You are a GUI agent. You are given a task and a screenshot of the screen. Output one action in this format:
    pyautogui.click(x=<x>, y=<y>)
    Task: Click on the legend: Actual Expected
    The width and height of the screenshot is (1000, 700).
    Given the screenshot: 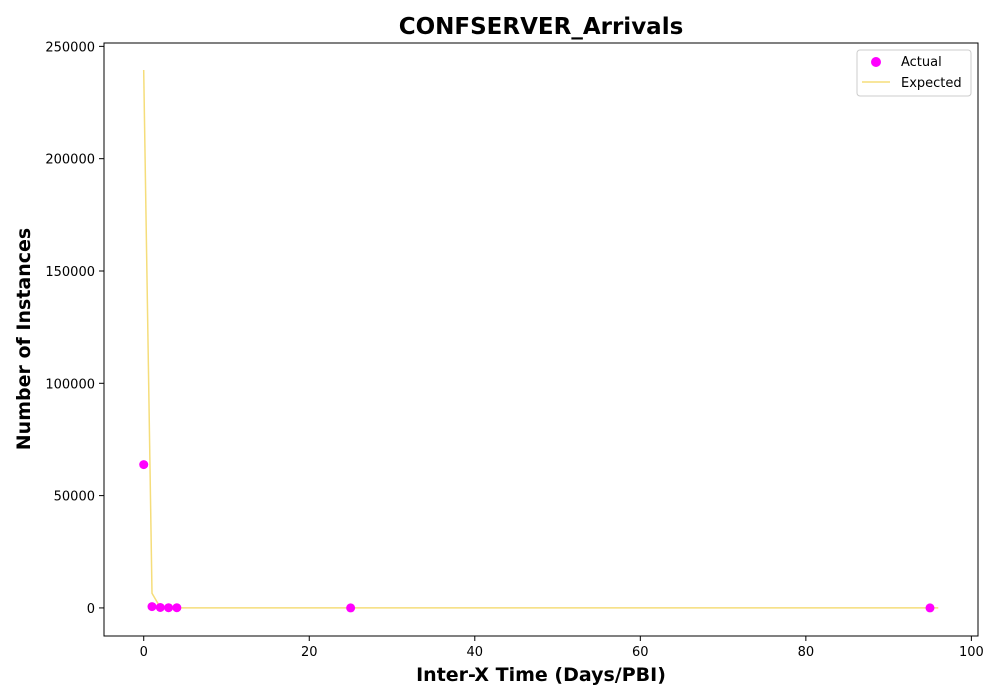 What is the action you would take?
    pyautogui.click(x=914, y=73)
    